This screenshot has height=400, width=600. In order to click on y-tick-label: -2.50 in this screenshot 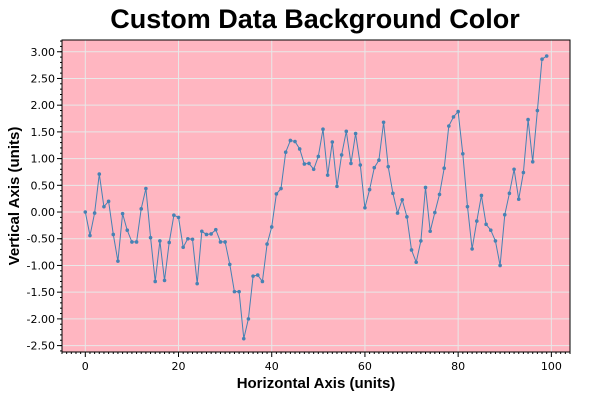, I will do `click(41, 346)`.